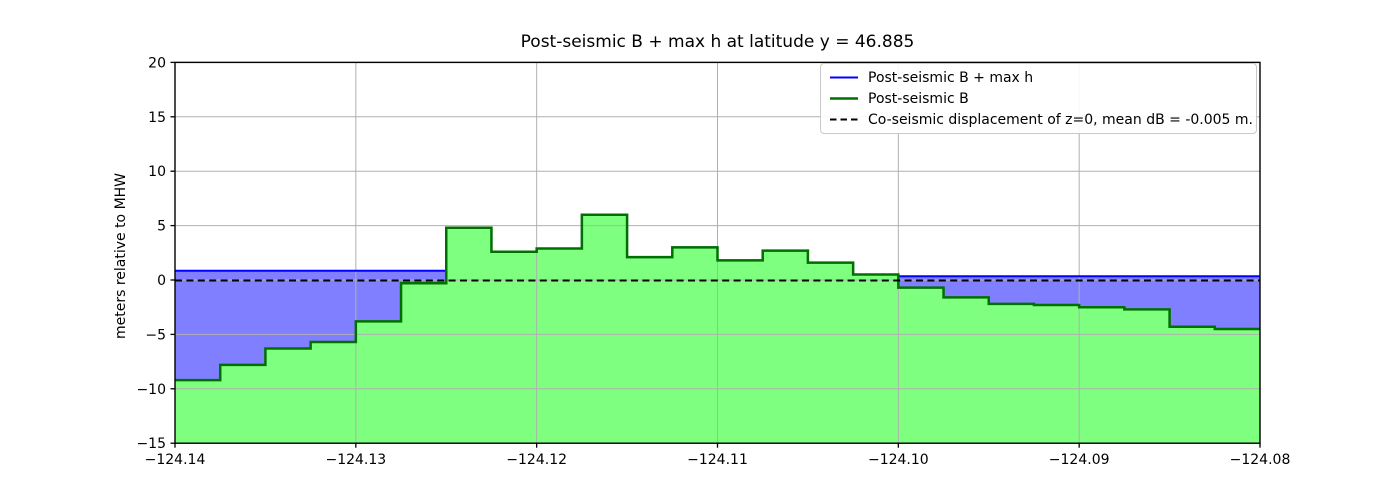  I want to click on y-tick-label: 15, so click(157, 118).